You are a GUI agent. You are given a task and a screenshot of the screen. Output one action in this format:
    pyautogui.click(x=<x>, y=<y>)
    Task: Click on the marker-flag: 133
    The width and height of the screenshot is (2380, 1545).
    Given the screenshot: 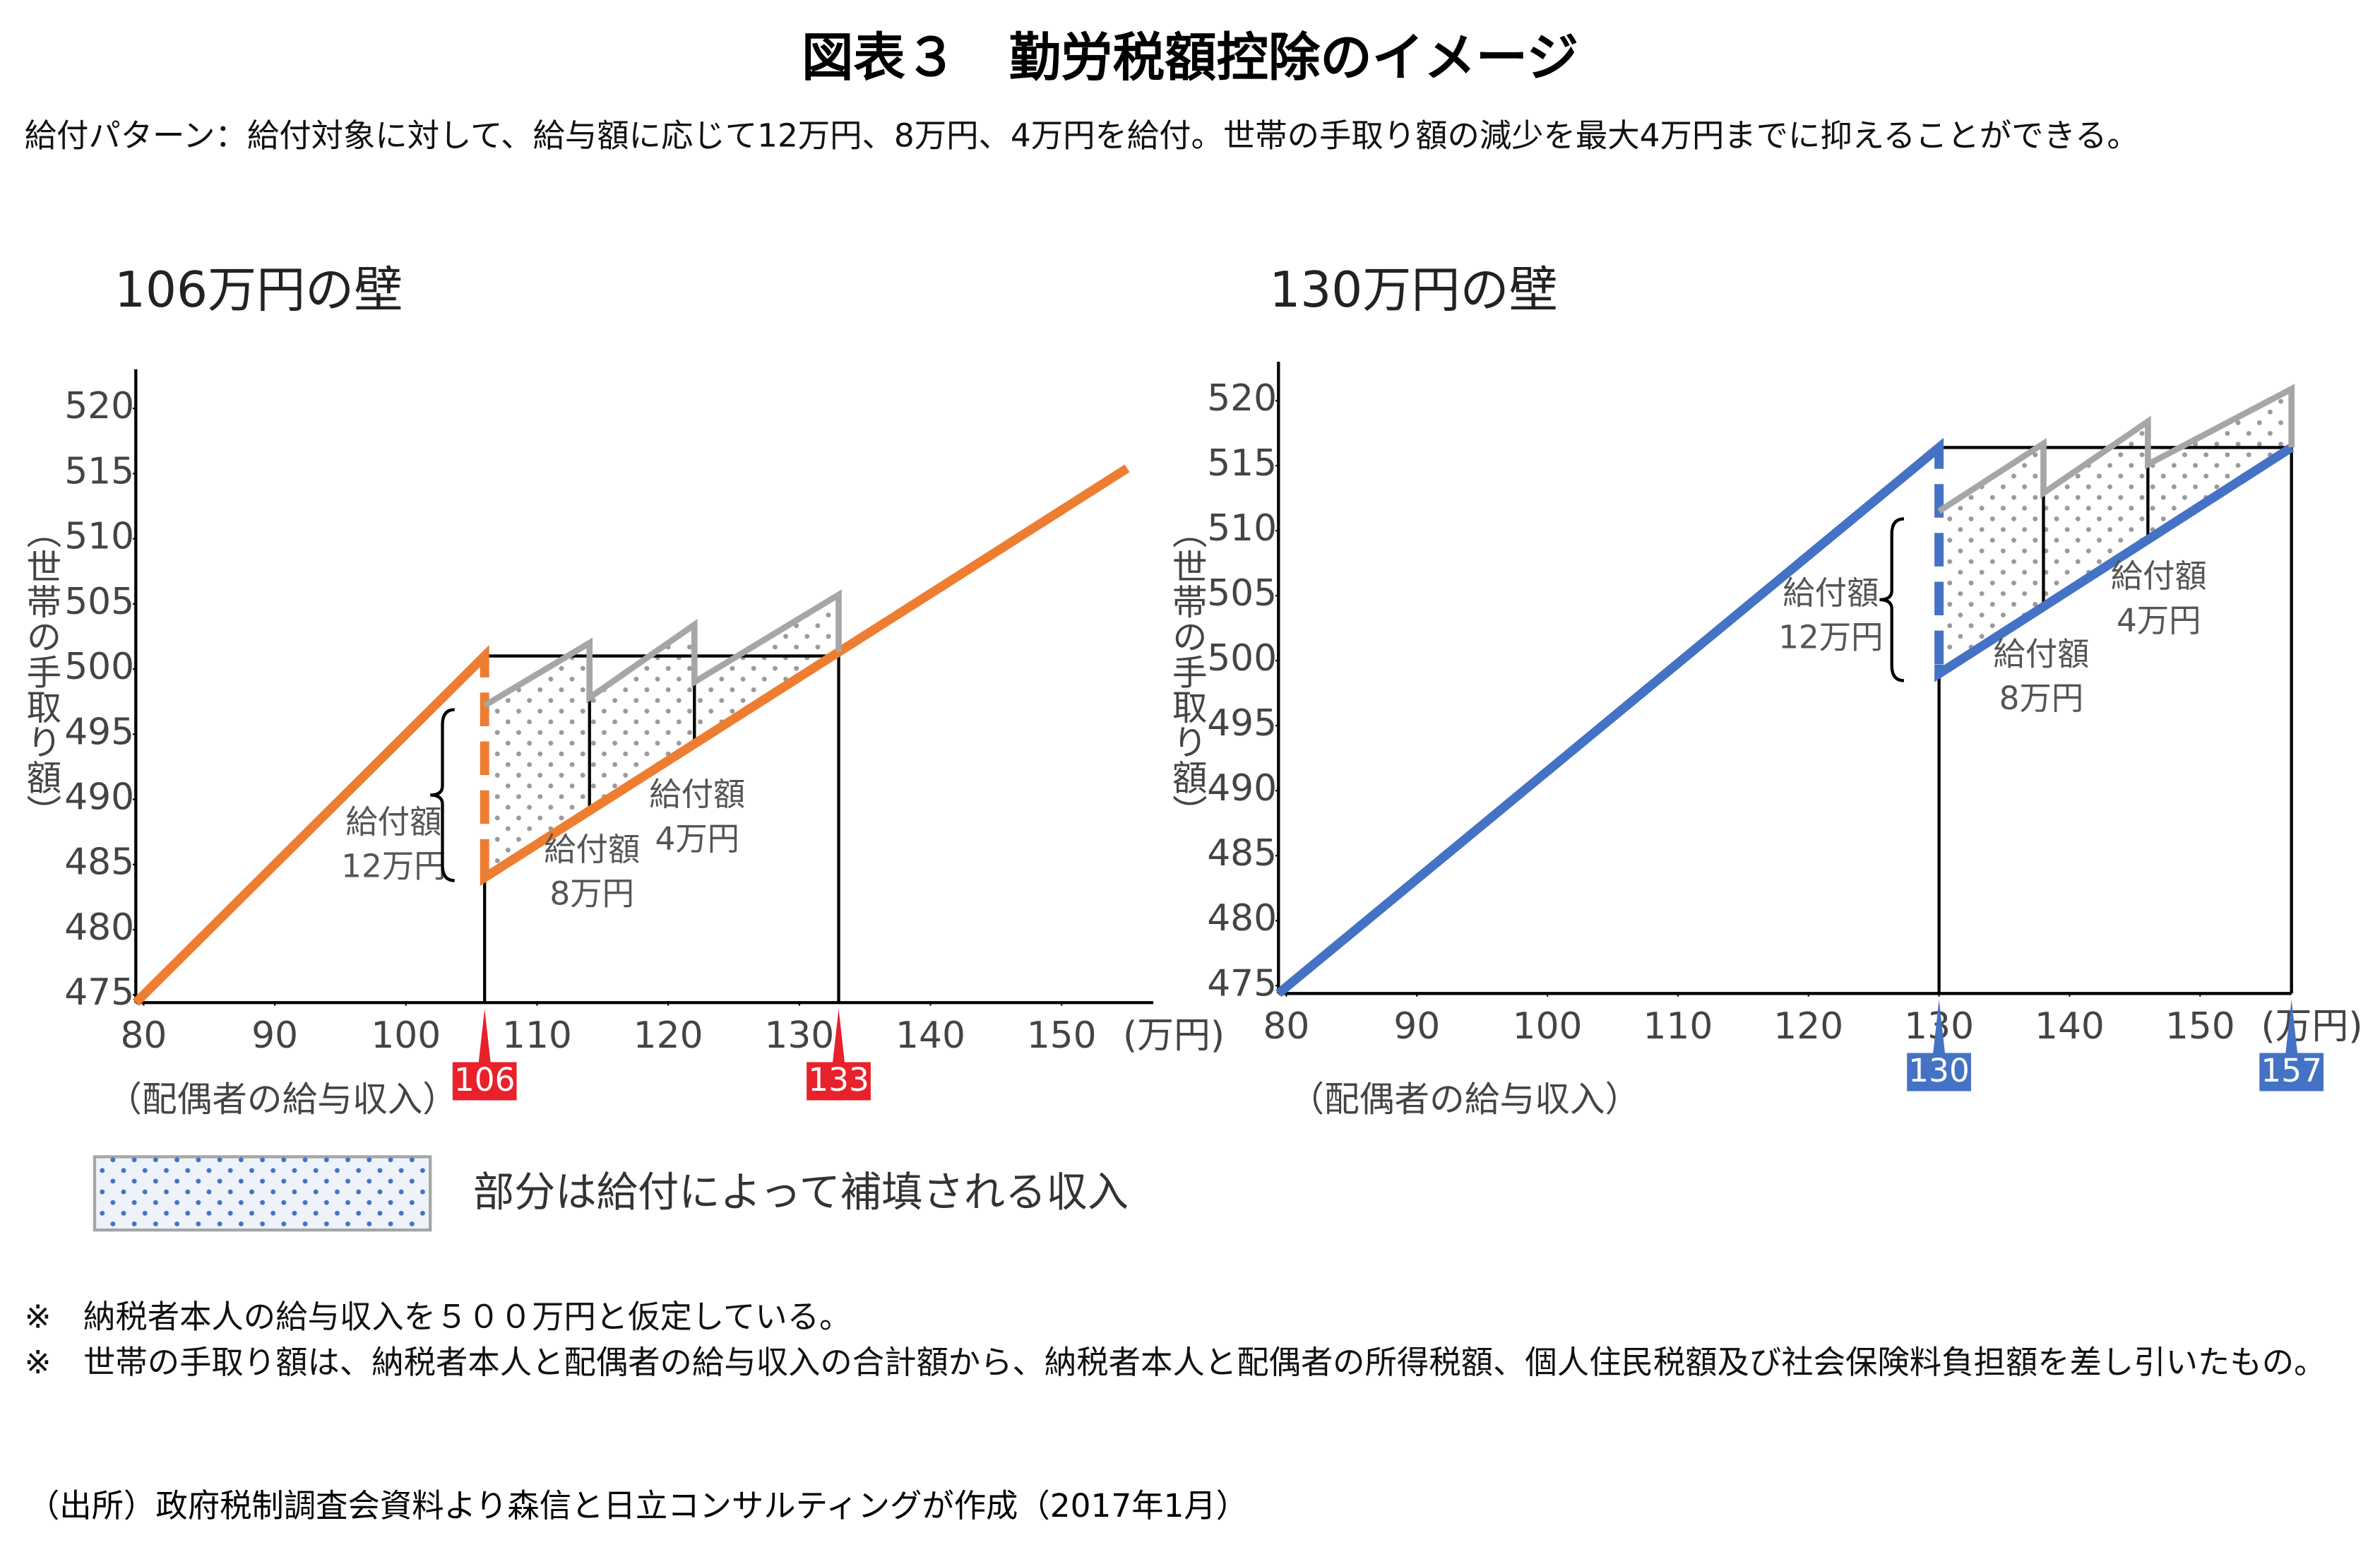 What is the action you would take?
    pyautogui.click(x=839, y=1054)
    